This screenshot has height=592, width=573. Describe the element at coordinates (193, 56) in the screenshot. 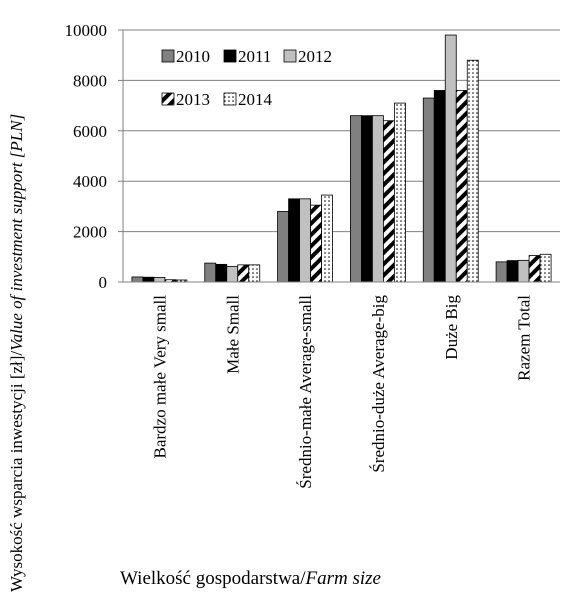

I see `legend-label: 2010` at that location.